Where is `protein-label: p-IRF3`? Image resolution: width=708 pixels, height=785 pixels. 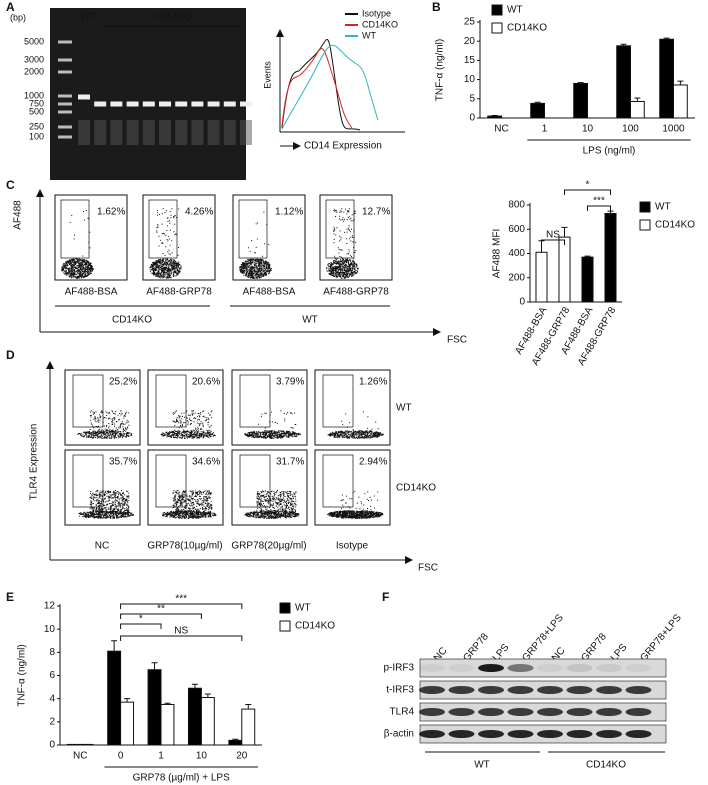 protein-label: p-IRF3 is located at coordinates (398, 668).